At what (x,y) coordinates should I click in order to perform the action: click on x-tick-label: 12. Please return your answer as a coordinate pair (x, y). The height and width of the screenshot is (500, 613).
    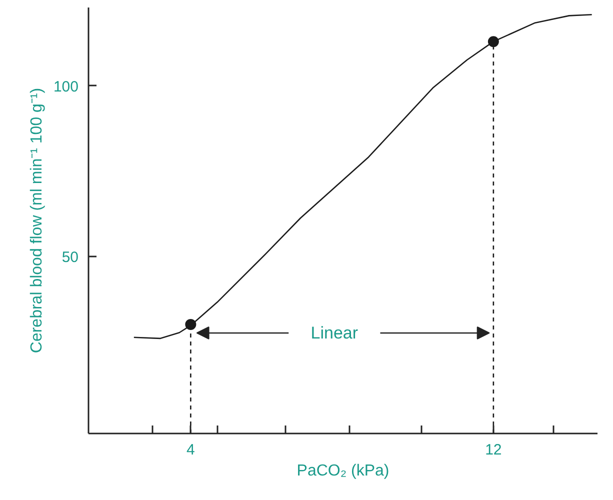
    Looking at the image, I should click on (493, 450).